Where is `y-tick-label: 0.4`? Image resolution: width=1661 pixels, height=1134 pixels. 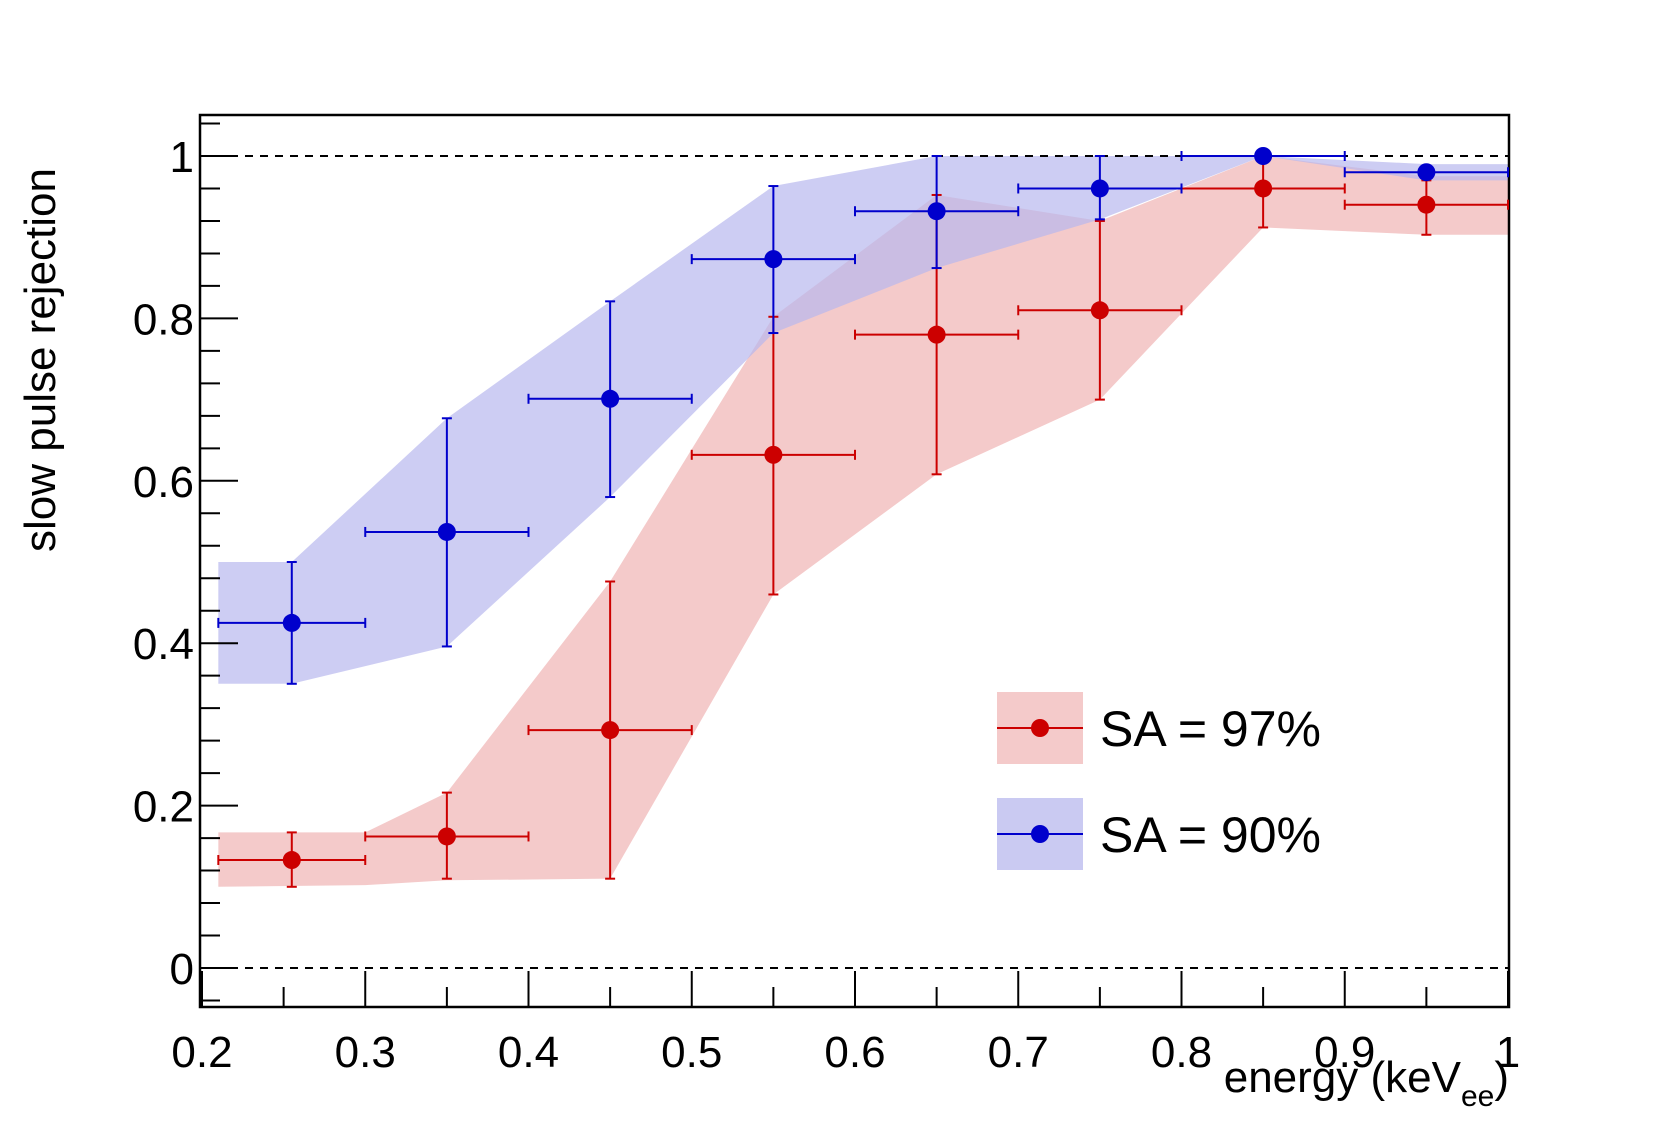 y-tick-label: 0.4 is located at coordinates (163, 644).